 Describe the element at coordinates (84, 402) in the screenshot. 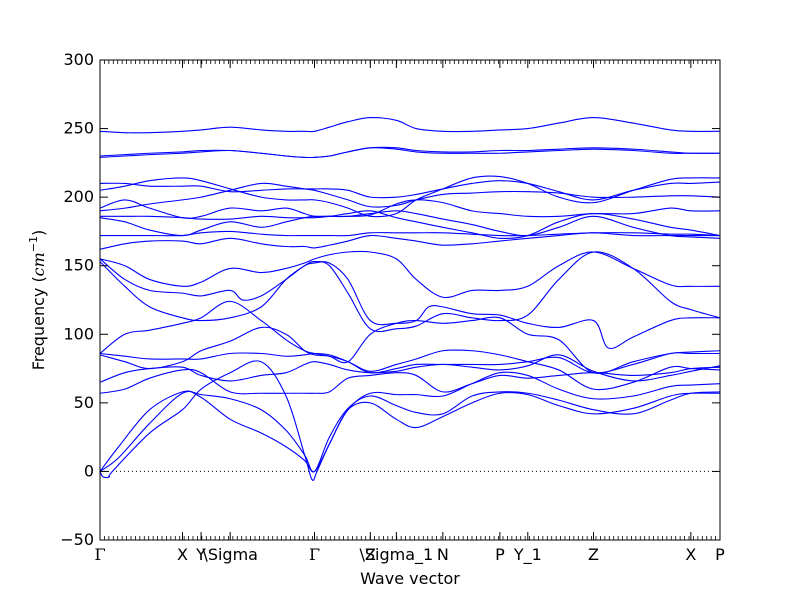

I see `y-tick-label: 50` at that location.